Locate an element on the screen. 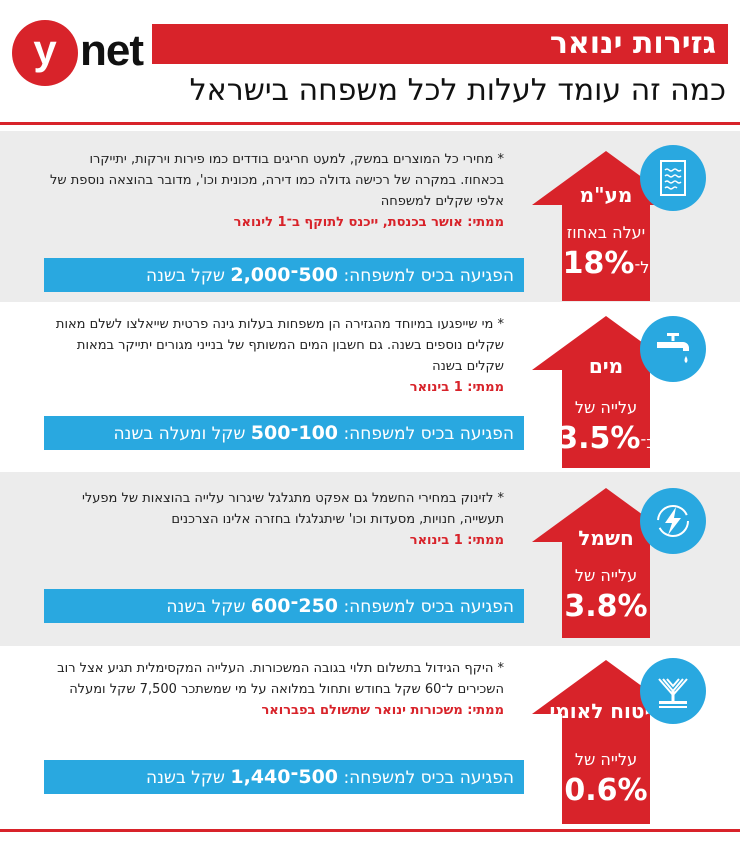  impact-pill: הפגיעה בכיס למשפחה: 250־600 שקל בשנה is located at coordinates (284, 606).